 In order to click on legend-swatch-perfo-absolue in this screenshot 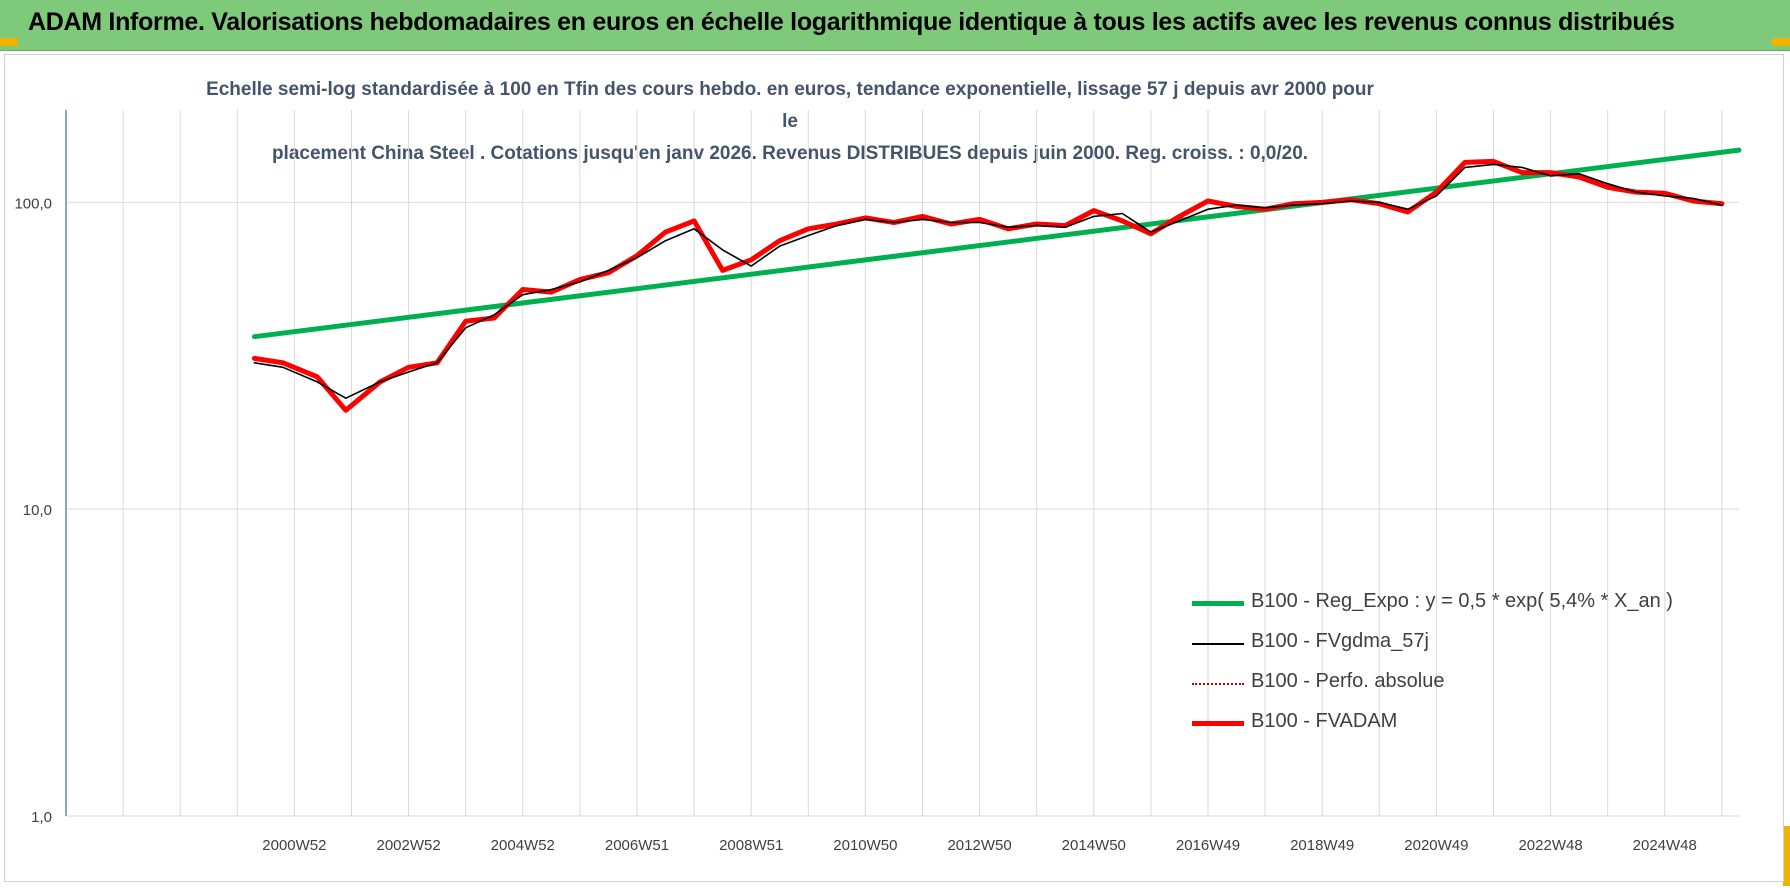, I will do `click(1218, 684)`.